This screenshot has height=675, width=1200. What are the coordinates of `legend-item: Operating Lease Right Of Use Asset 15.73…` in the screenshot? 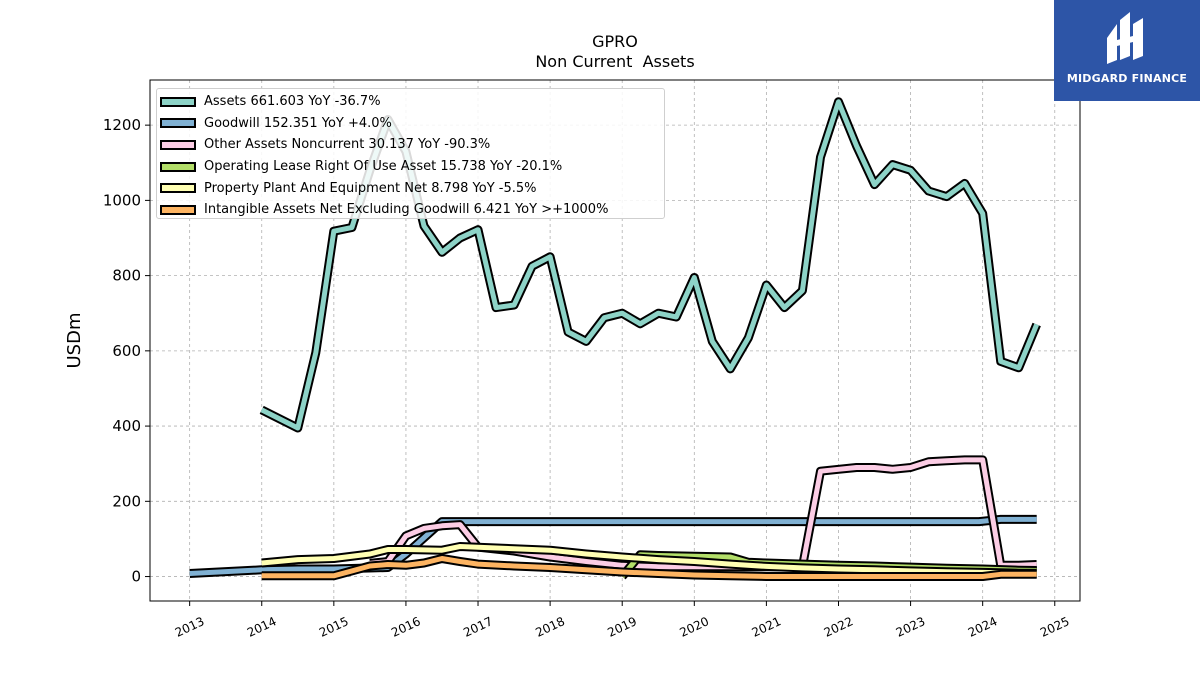 It's located at (412, 167).